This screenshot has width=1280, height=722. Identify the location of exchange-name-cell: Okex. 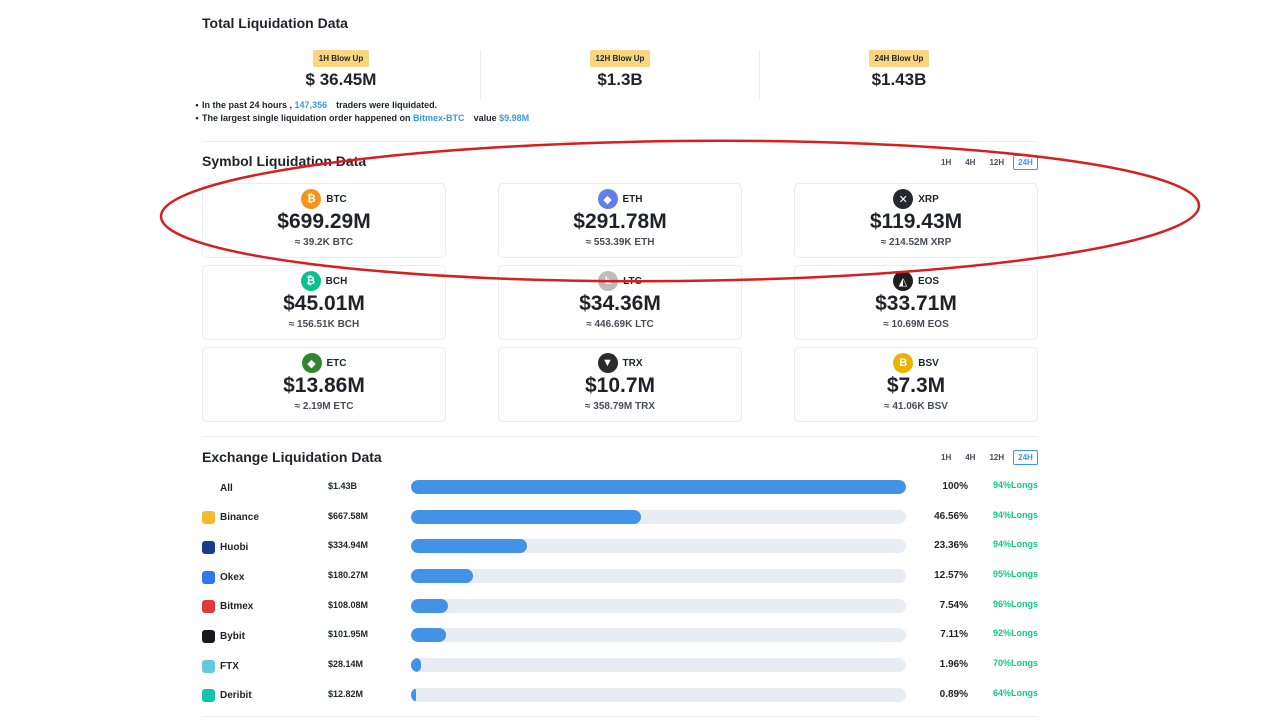
(222, 577).